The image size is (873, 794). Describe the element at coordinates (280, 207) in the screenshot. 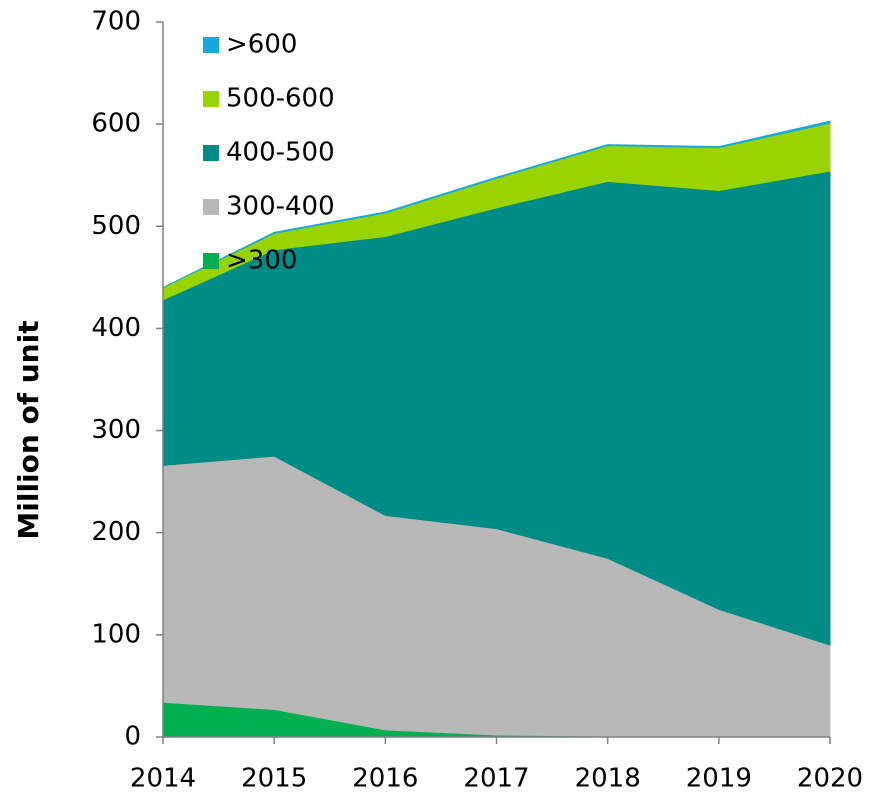

I see `legend-label: 300-400` at that location.